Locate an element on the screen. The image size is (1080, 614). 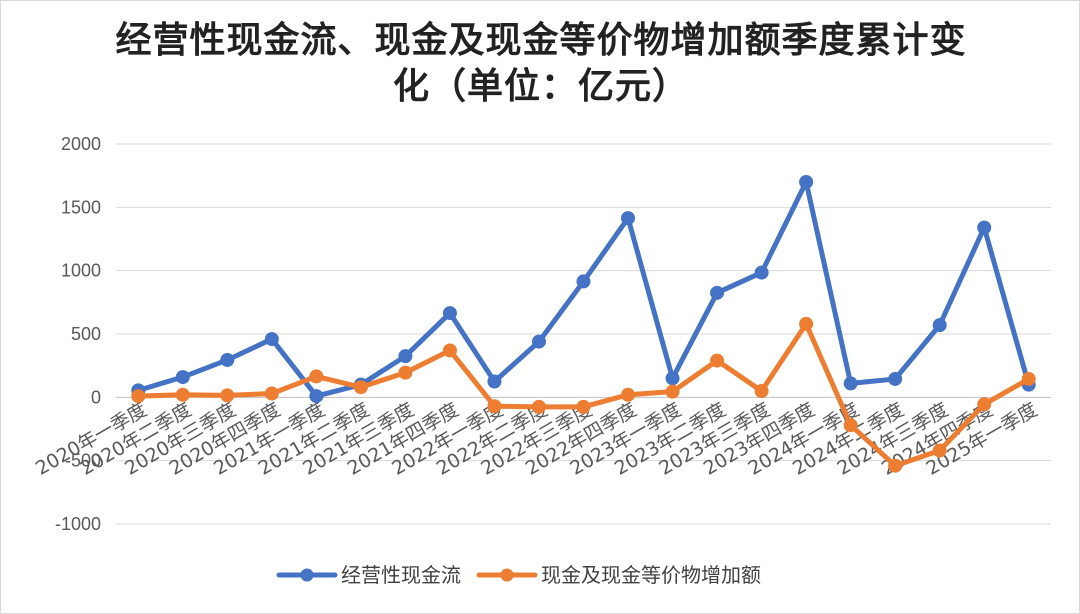
legend-label: 经营性现金流 is located at coordinates (401, 575).